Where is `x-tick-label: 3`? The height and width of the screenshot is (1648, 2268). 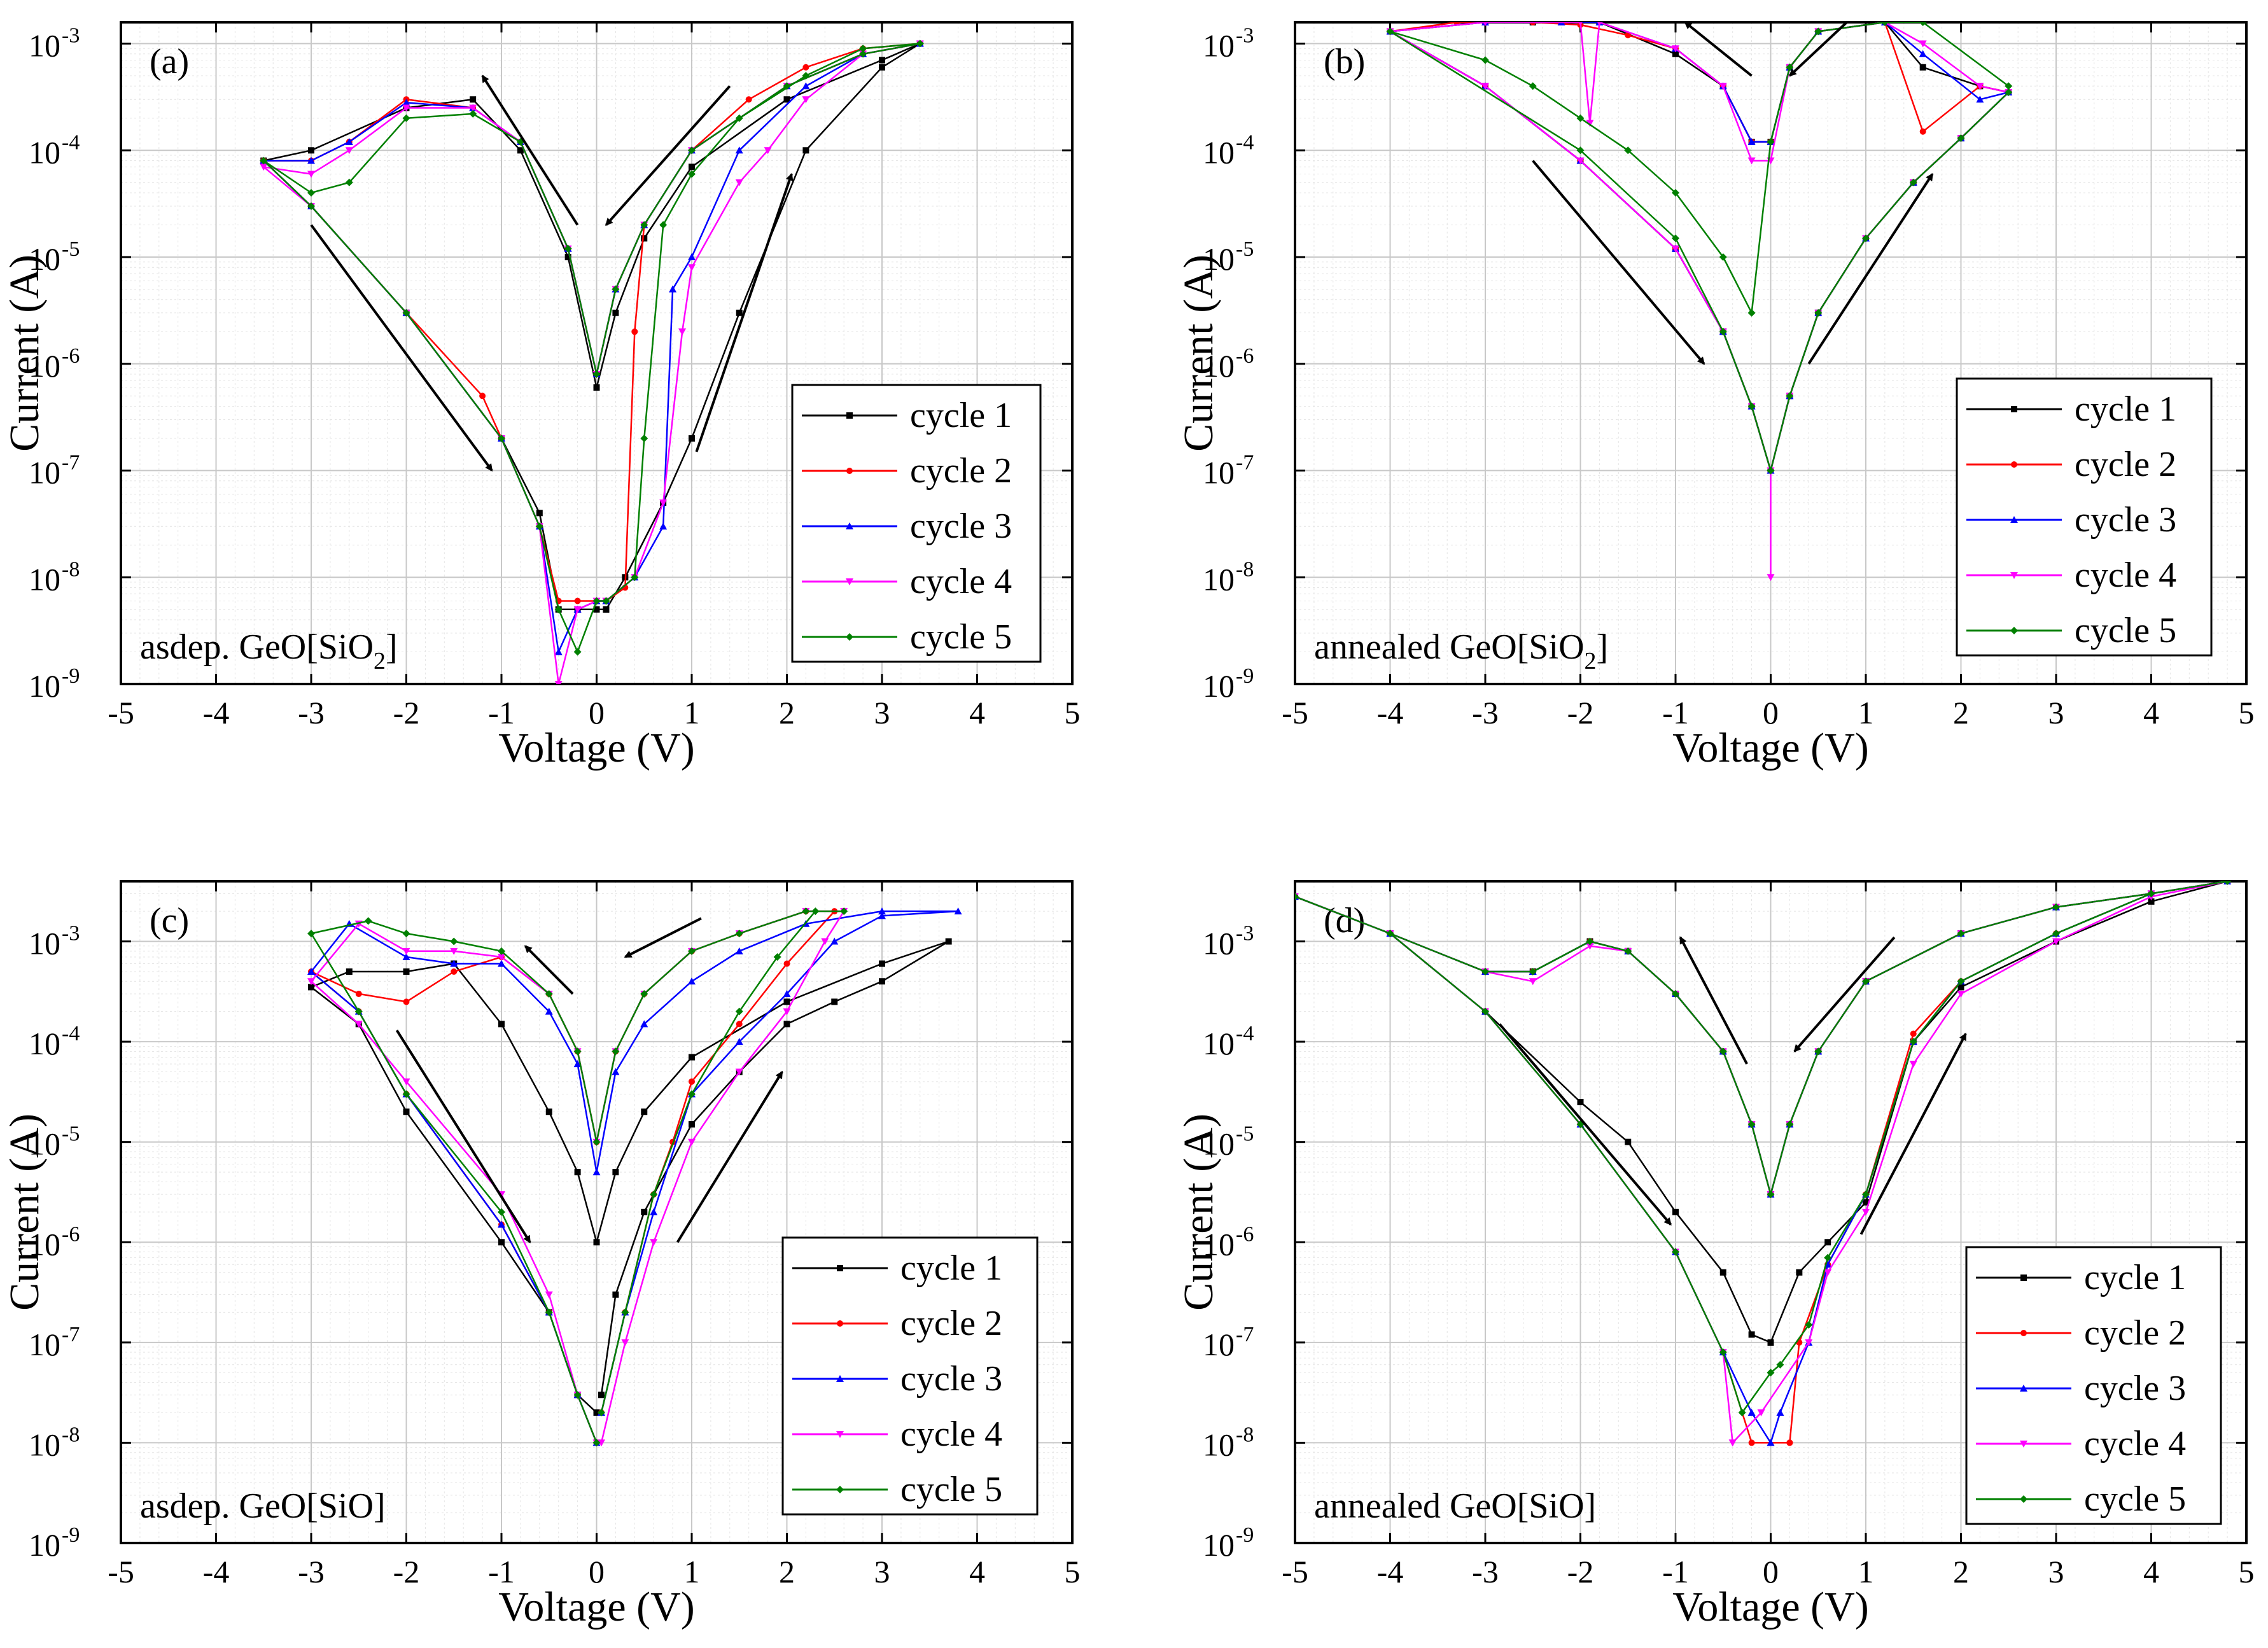
x-tick-label: 3 is located at coordinates (882, 712).